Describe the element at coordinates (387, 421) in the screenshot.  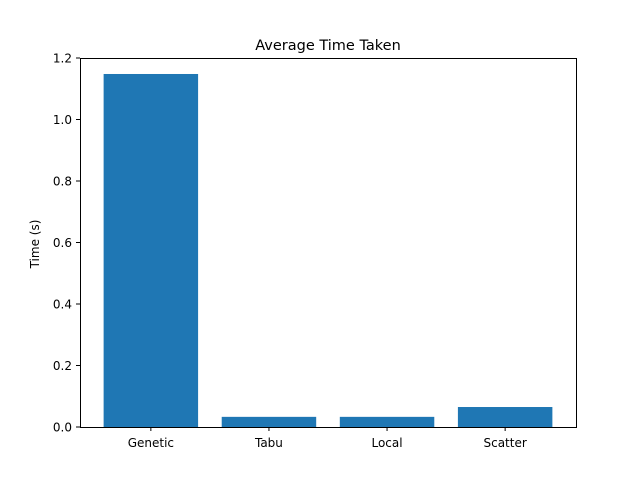
I see `bar-local` at that location.